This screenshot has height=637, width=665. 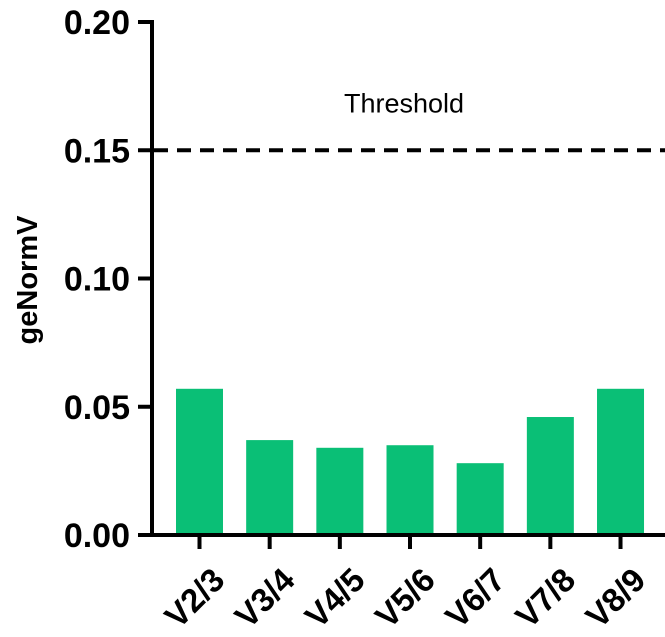 What do you see at coordinates (97, 151) in the screenshot?
I see `y-tick-label: 0.15` at bounding box center [97, 151].